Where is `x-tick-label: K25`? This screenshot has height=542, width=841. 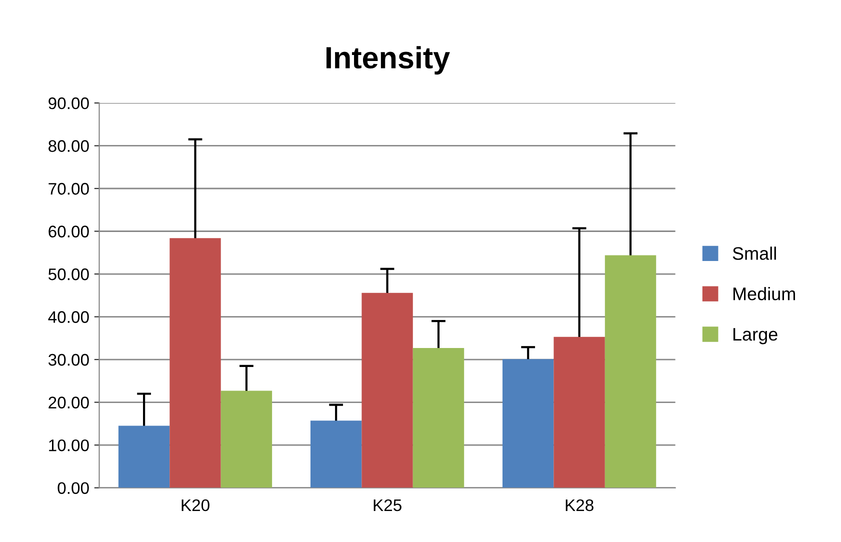 x-tick-label: K25 is located at coordinates (388, 505).